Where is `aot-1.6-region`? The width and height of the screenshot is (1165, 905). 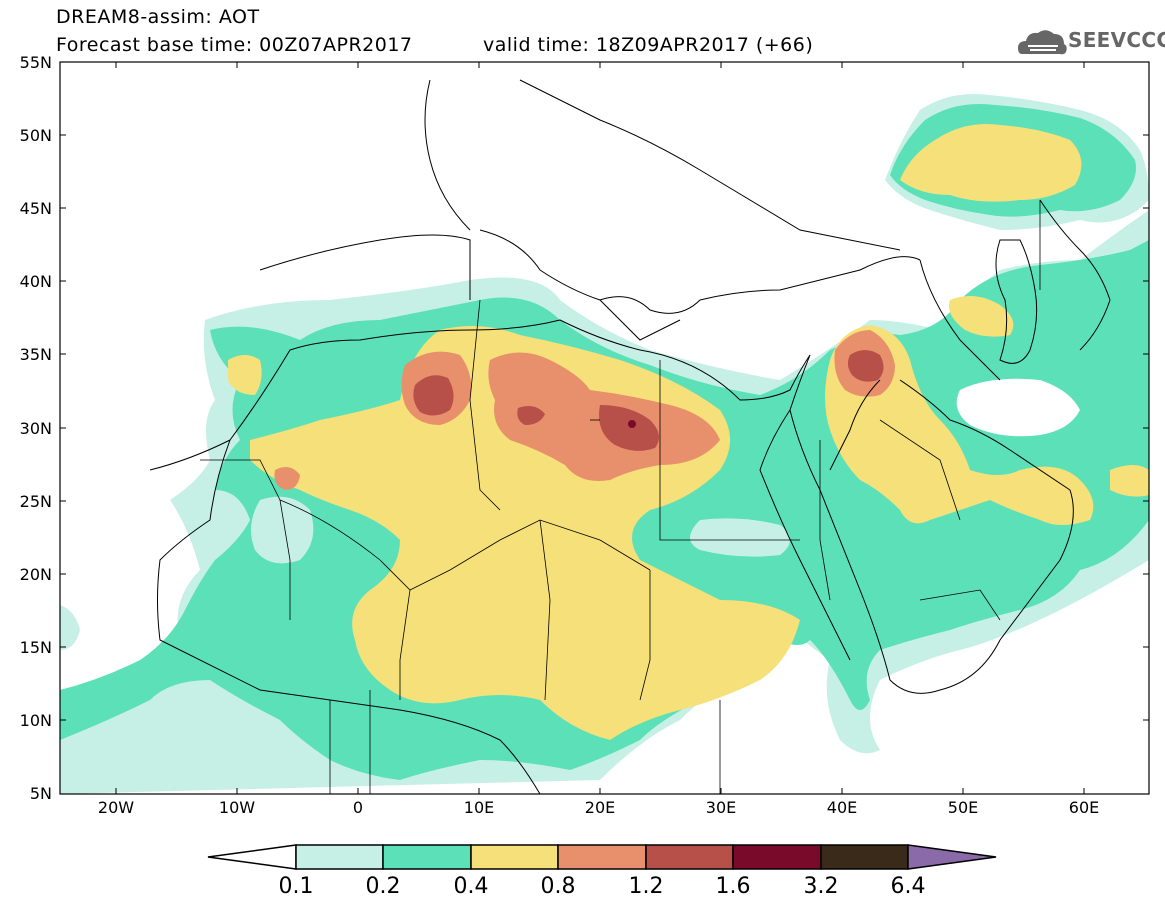 aot-1.6-region is located at coordinates (632, 424).